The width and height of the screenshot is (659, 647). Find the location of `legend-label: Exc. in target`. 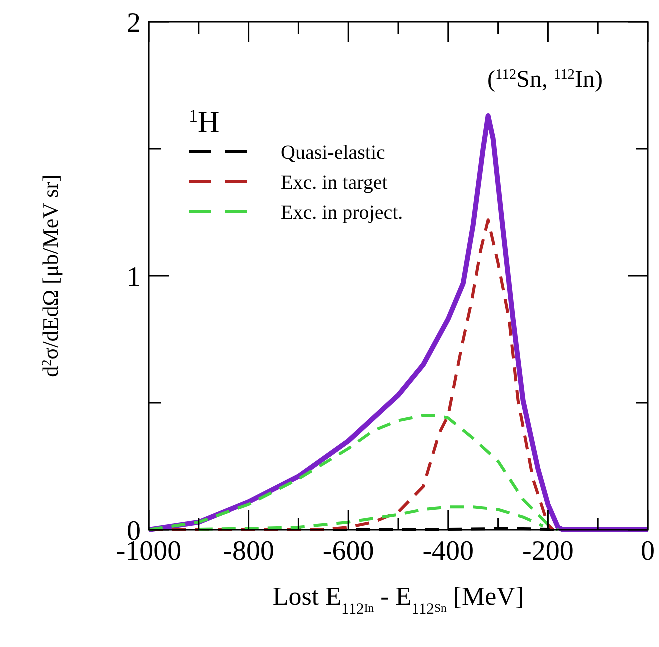

legend-label: Exc. in target is located at coordinates (334, 183).